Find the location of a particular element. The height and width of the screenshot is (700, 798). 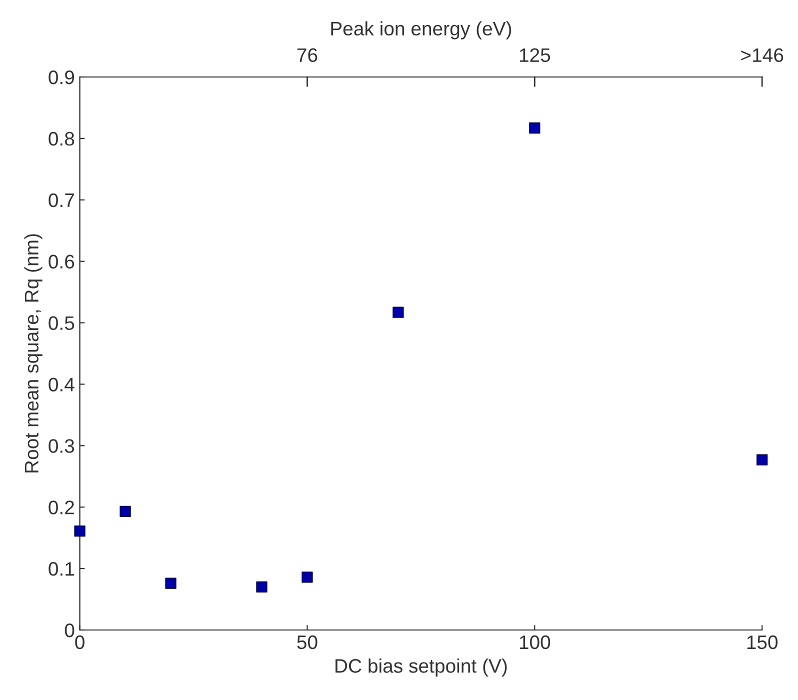

y-tick-label: 0.9 is located at coordinates (61, 77).